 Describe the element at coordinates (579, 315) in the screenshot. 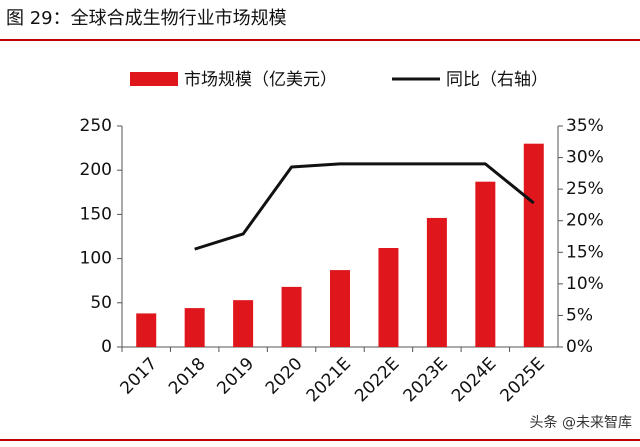

I see `y2-tick-label: 5%` at that location.